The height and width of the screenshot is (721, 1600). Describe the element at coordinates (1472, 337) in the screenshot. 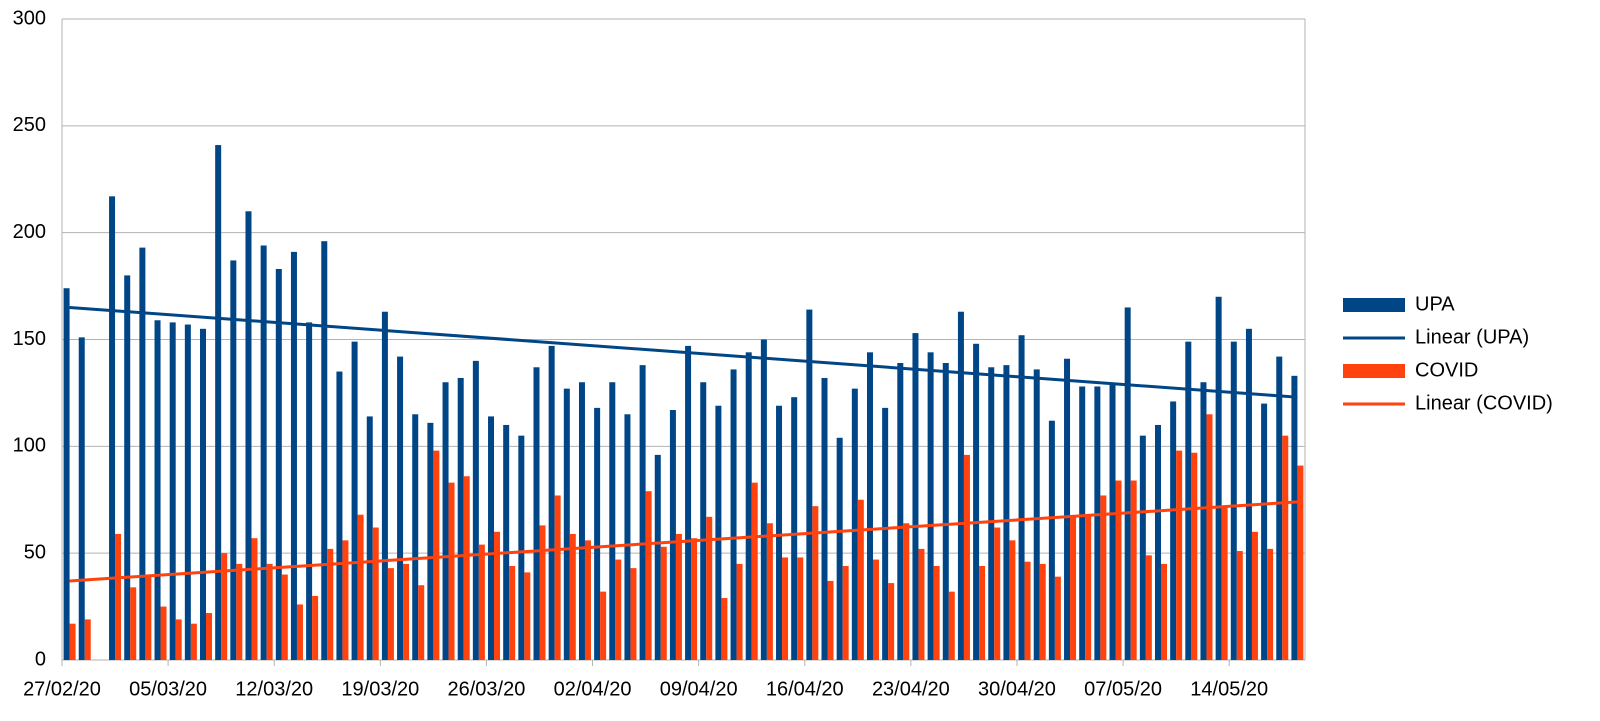

I see `legend-label: Linear (UPA)` at that location.